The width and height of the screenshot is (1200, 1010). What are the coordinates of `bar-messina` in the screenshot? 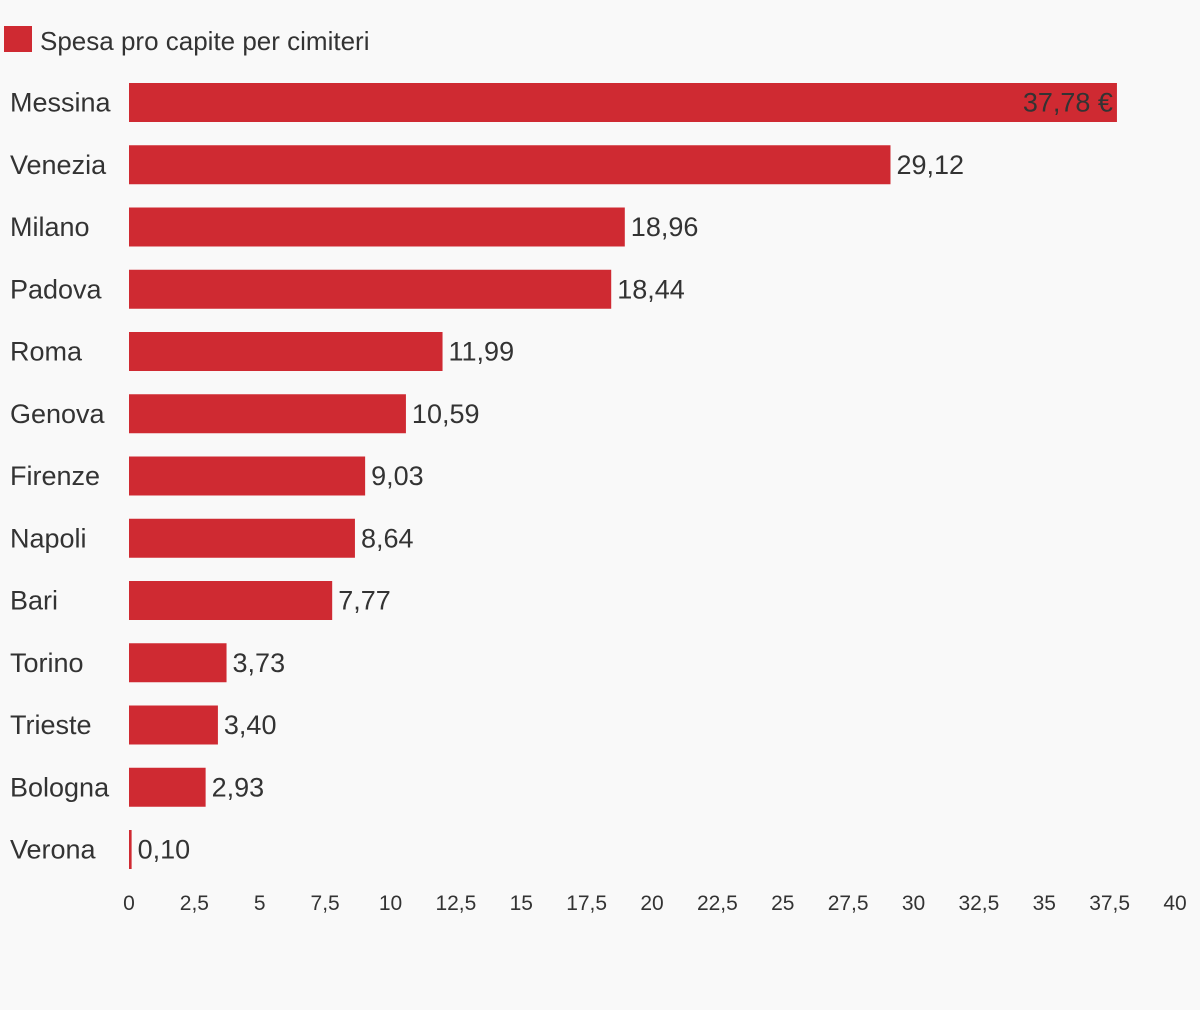 It's located at (623, 102).